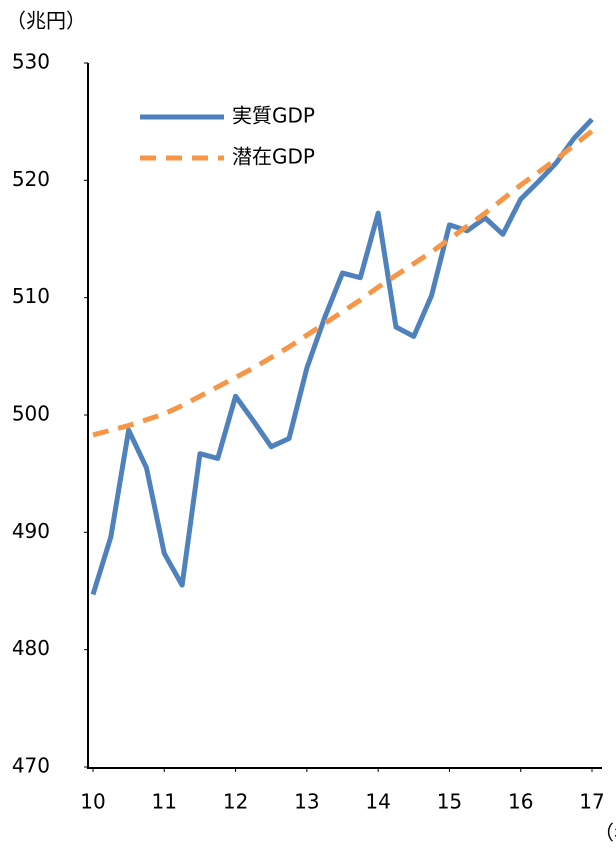 The height and width of the screenshot is (851, 616). I want to click on y-axis-label: （兆円）, so click(46, 21).